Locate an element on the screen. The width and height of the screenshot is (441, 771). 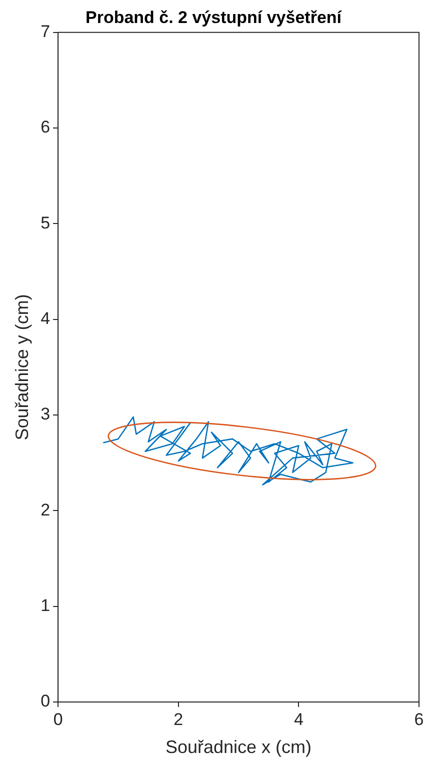
x-tick-label: 6 is located at coordinates (419, 719).